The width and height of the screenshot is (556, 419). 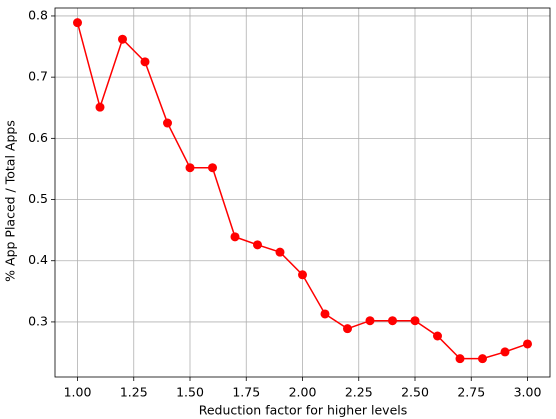 I want to click on x-tick-label: 1.00, so click(x=78, y=392).